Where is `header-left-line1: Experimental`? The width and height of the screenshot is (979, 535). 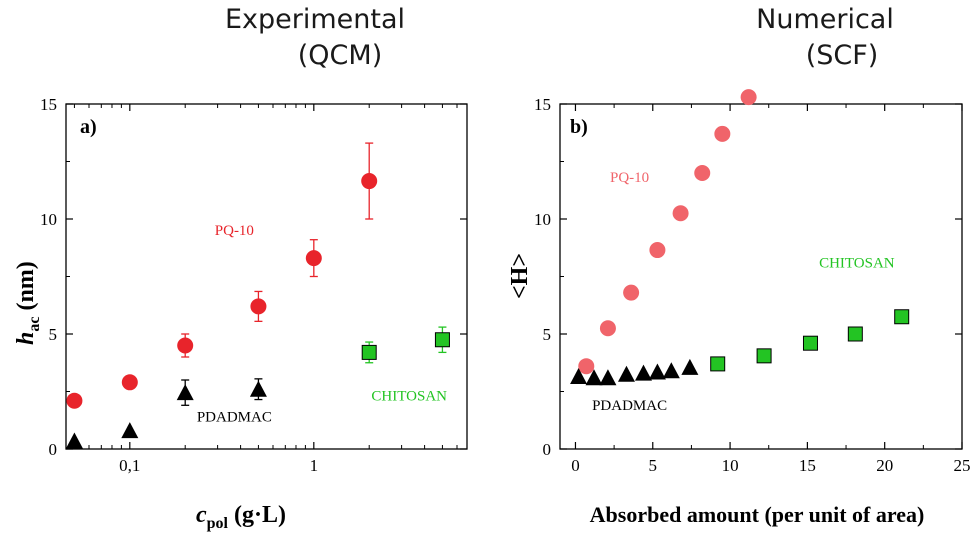
header-left-line1: Experimental is located at coordinates (315, 19).